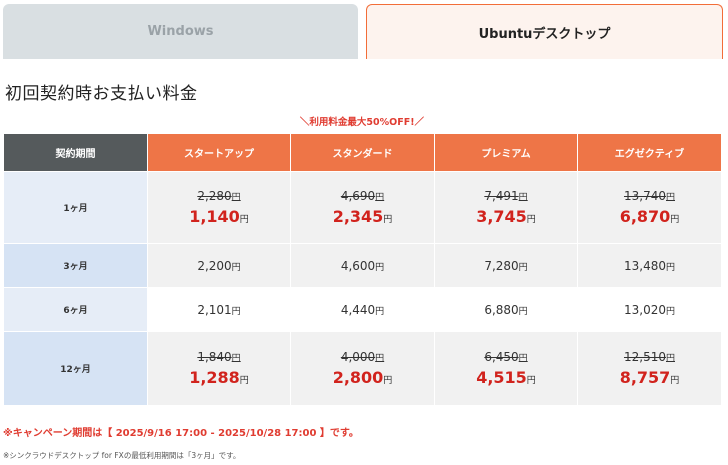  What do you see at coordinates (506, 196) in the screenshot?
I see `original-price: 7,491円` at bounding box center [506, 196].